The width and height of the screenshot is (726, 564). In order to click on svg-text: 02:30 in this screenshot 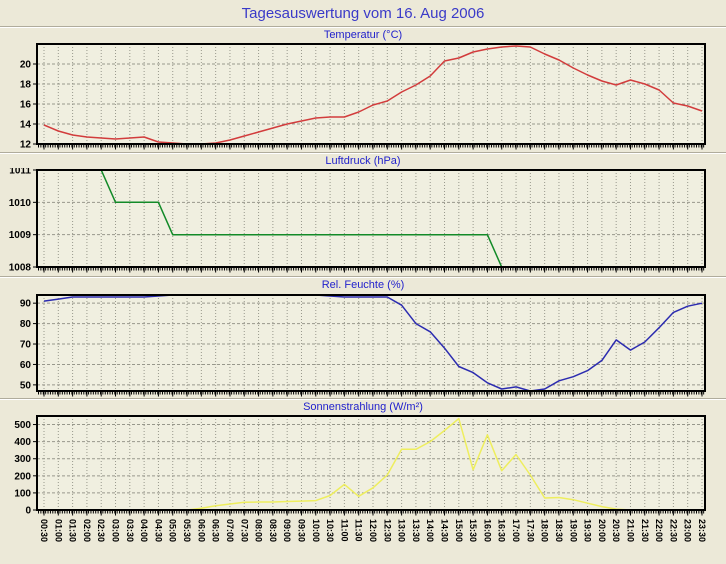, I will do `click(101, 530)`.